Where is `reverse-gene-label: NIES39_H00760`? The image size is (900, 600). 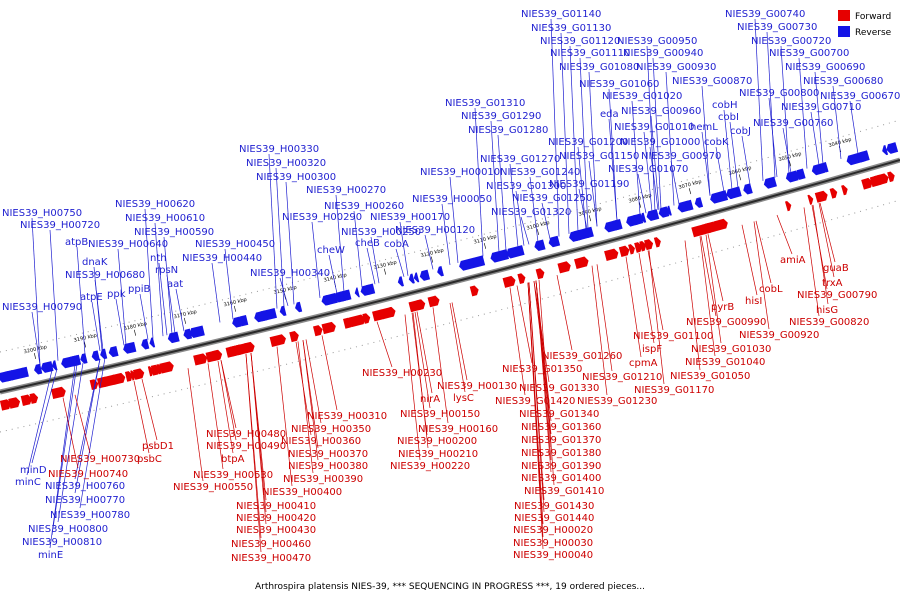 reverse-gene-label: NIES39_H00760 is located at coordinates (85, 486).